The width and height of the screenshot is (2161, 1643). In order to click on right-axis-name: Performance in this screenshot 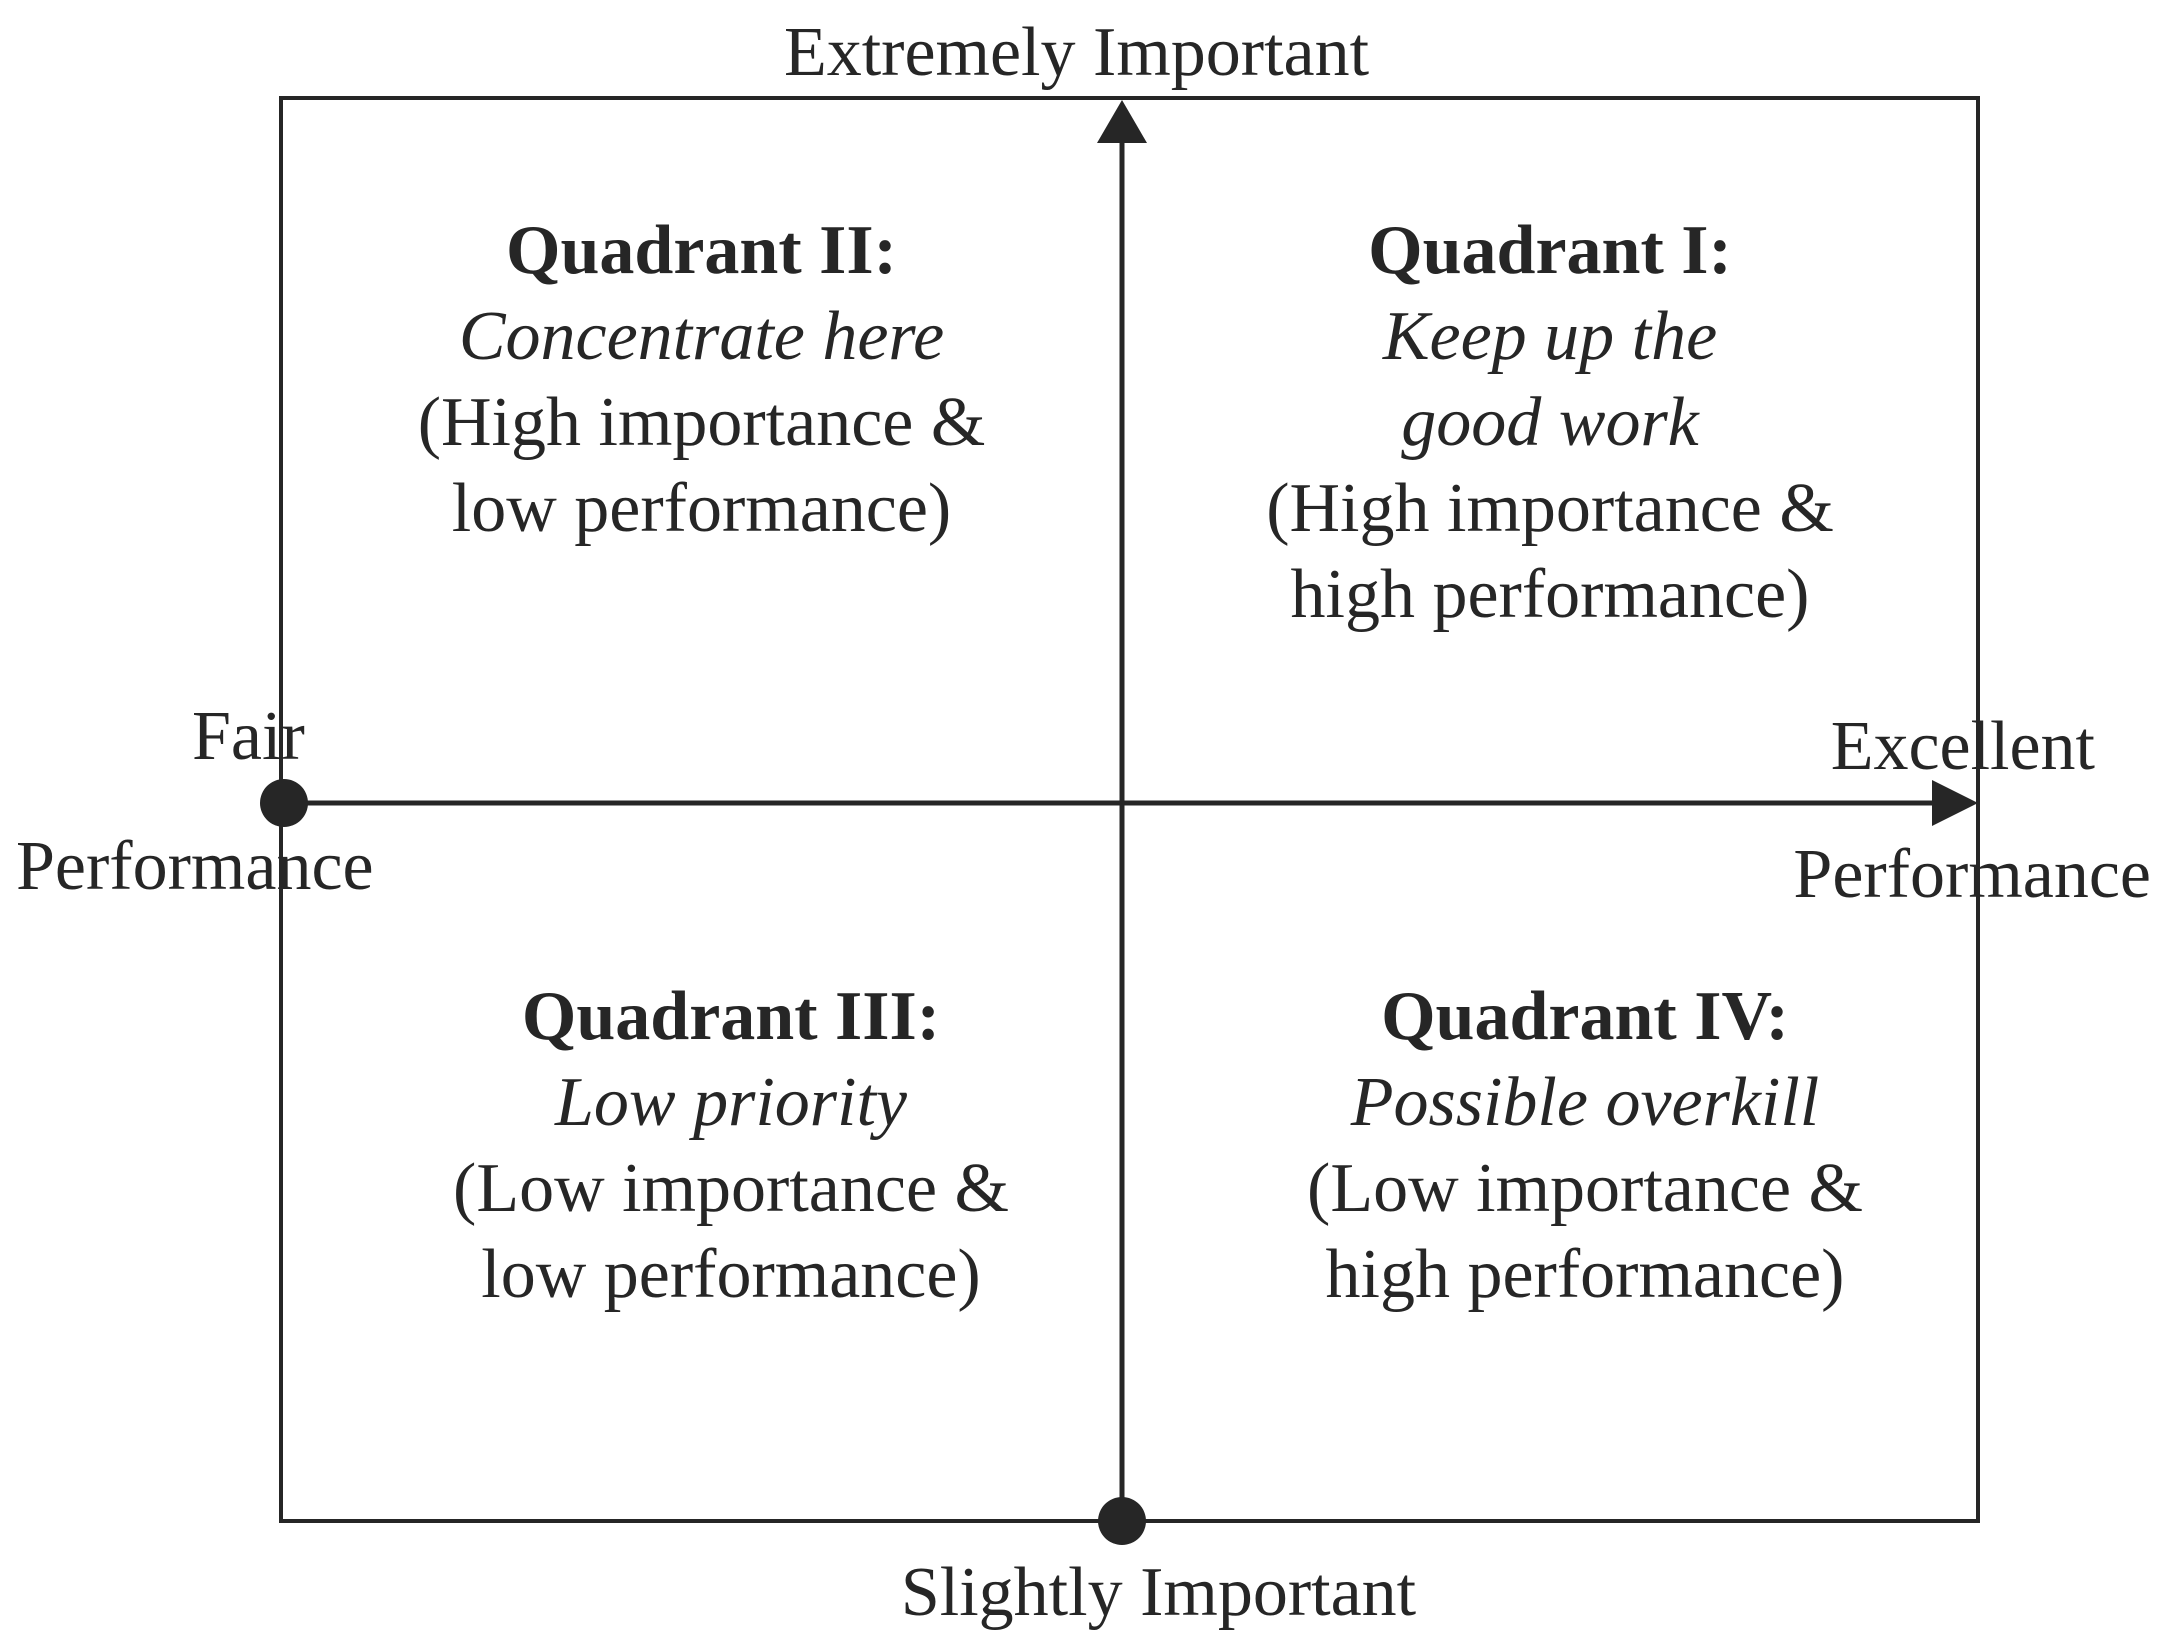, I will do `click(1972, 874)`.